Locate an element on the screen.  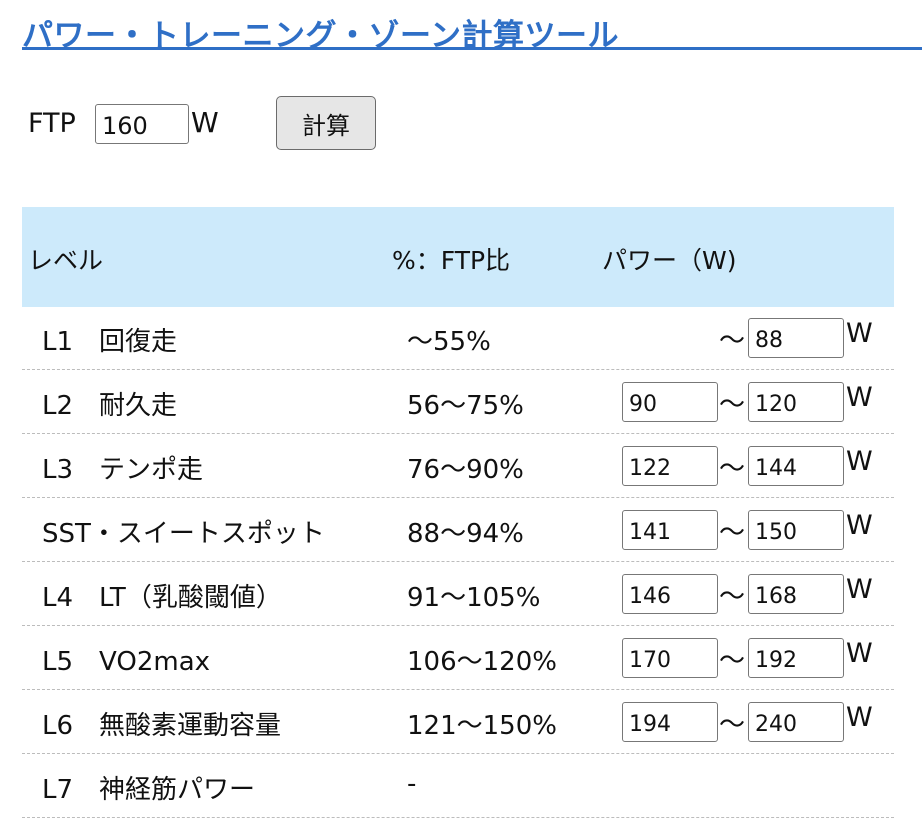
zone-level-label: L2 耐久走 is located at coordinates (110, 406).